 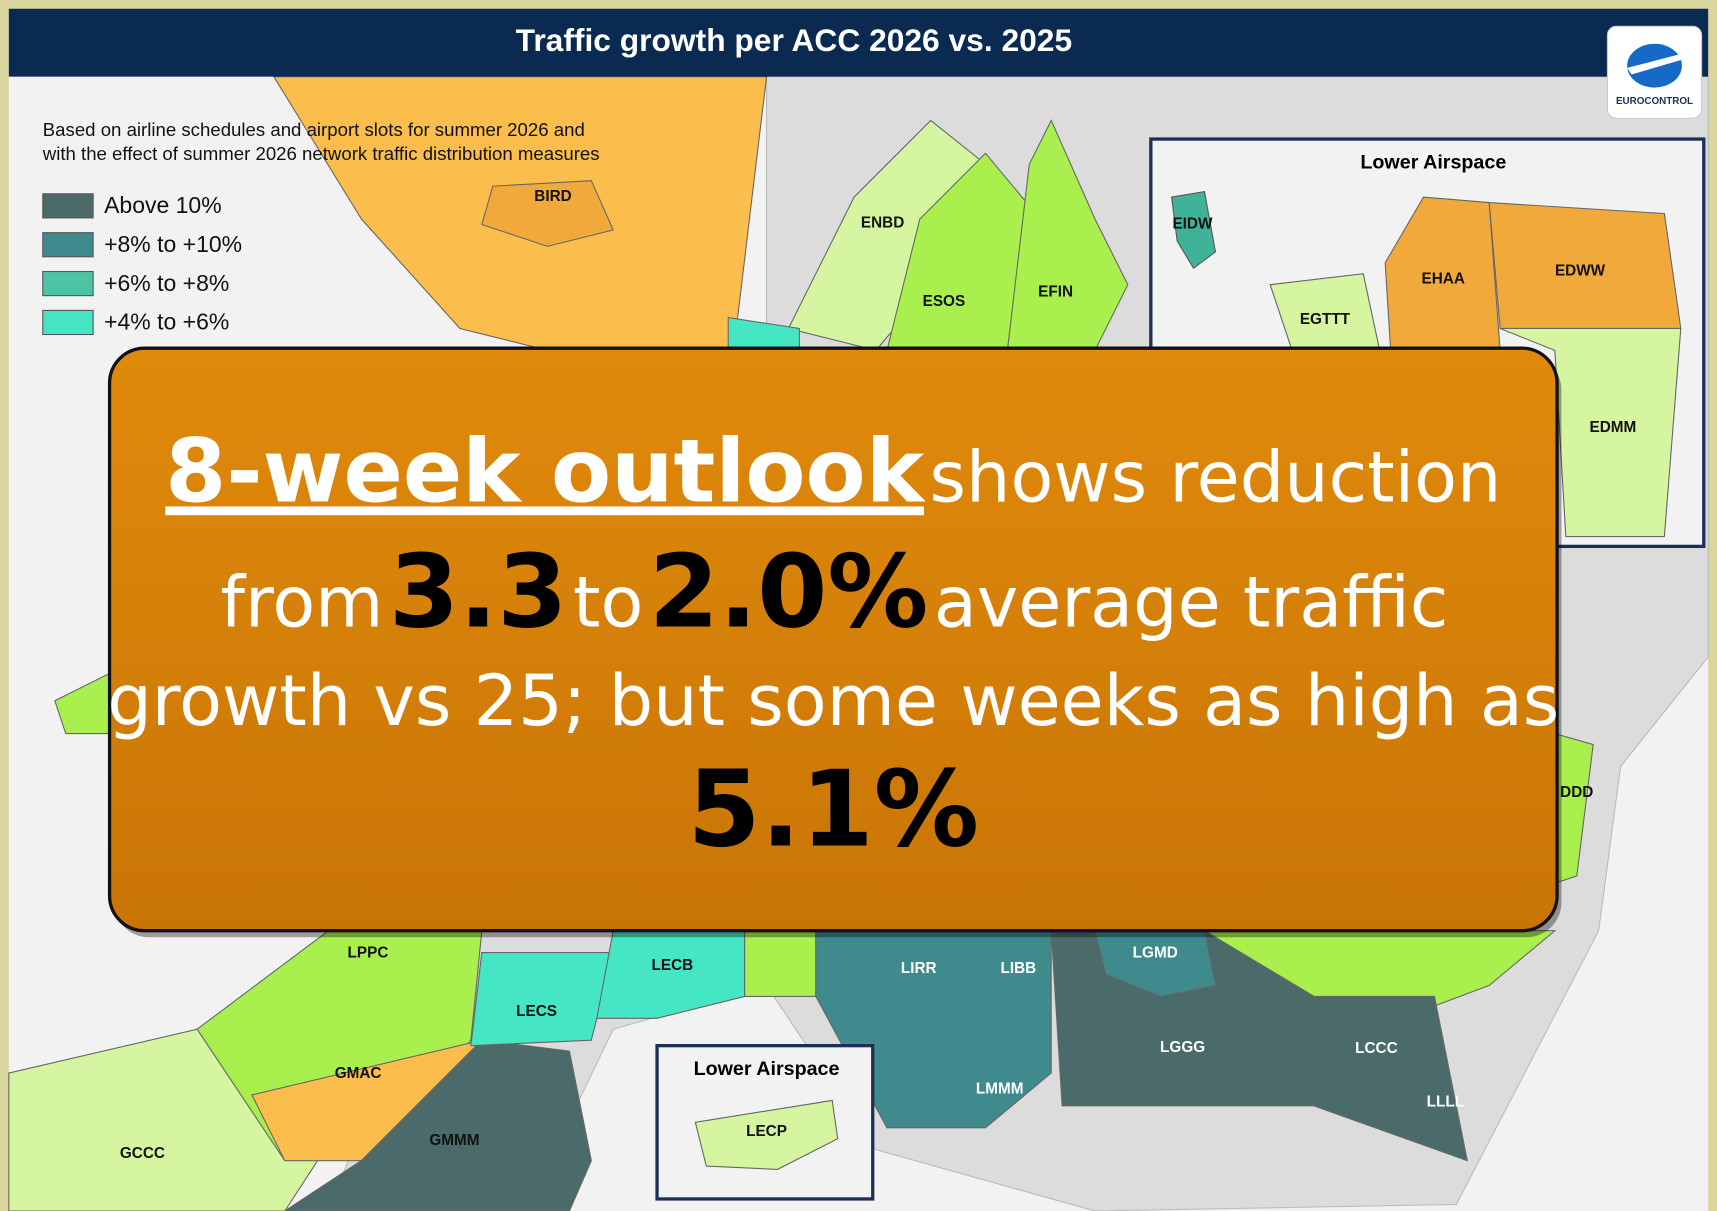 What do you see at coordinates (1613, 427) in the screenshot?
I see `region-label: EDMM` at bounding box center [1613, 427].